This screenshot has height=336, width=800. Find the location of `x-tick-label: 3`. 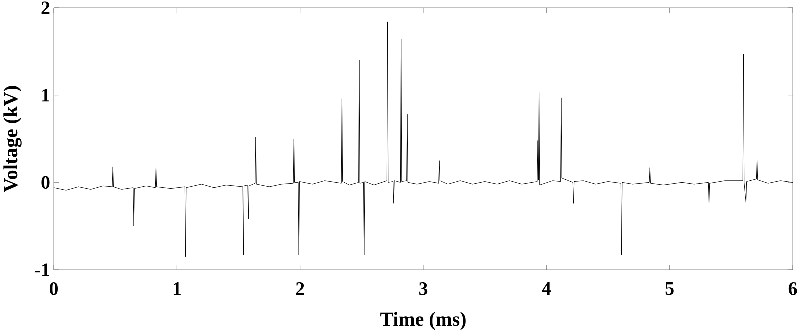

x-tick-label: 3 is located at coordinates (423, 289).